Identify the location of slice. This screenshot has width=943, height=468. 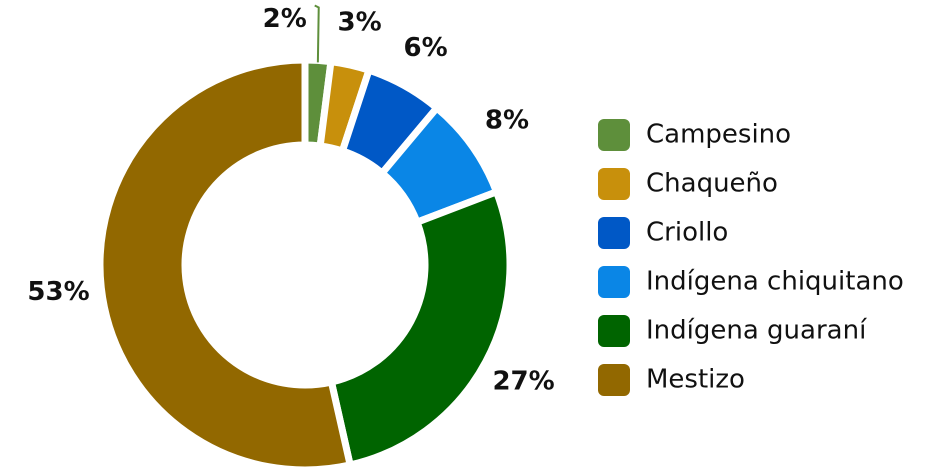
(420, 328).